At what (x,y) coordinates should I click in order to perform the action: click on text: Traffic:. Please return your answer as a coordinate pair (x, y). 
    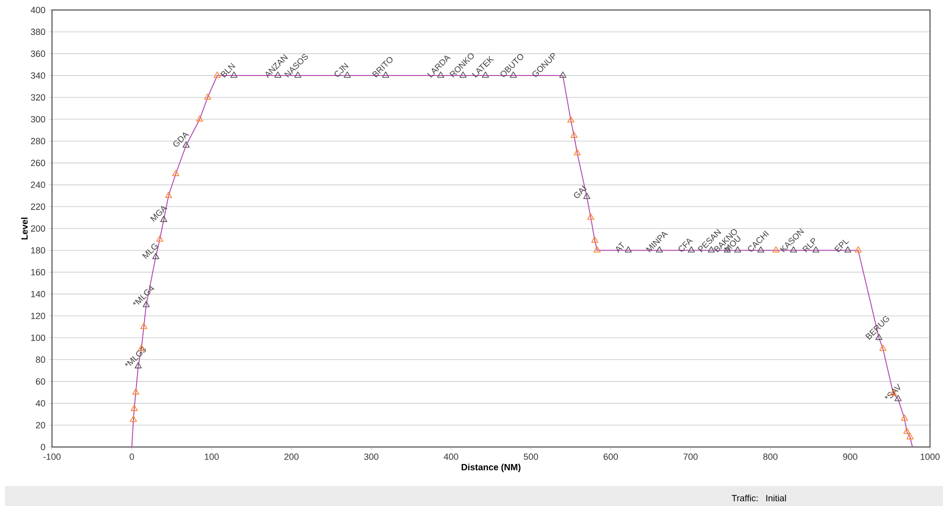
    Looking at the image, I should click on (745, 498).